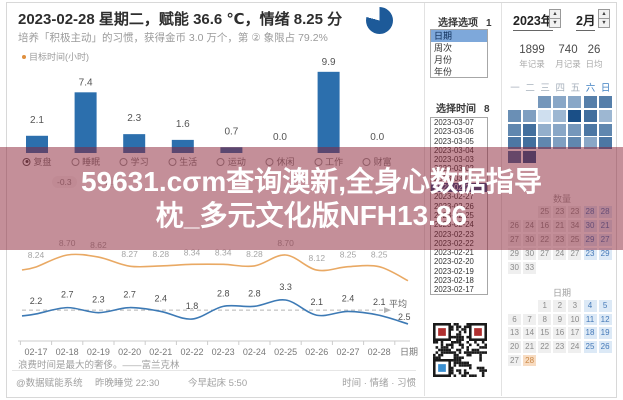  I want to click on svg-text: 8.25, so click(379, 255).